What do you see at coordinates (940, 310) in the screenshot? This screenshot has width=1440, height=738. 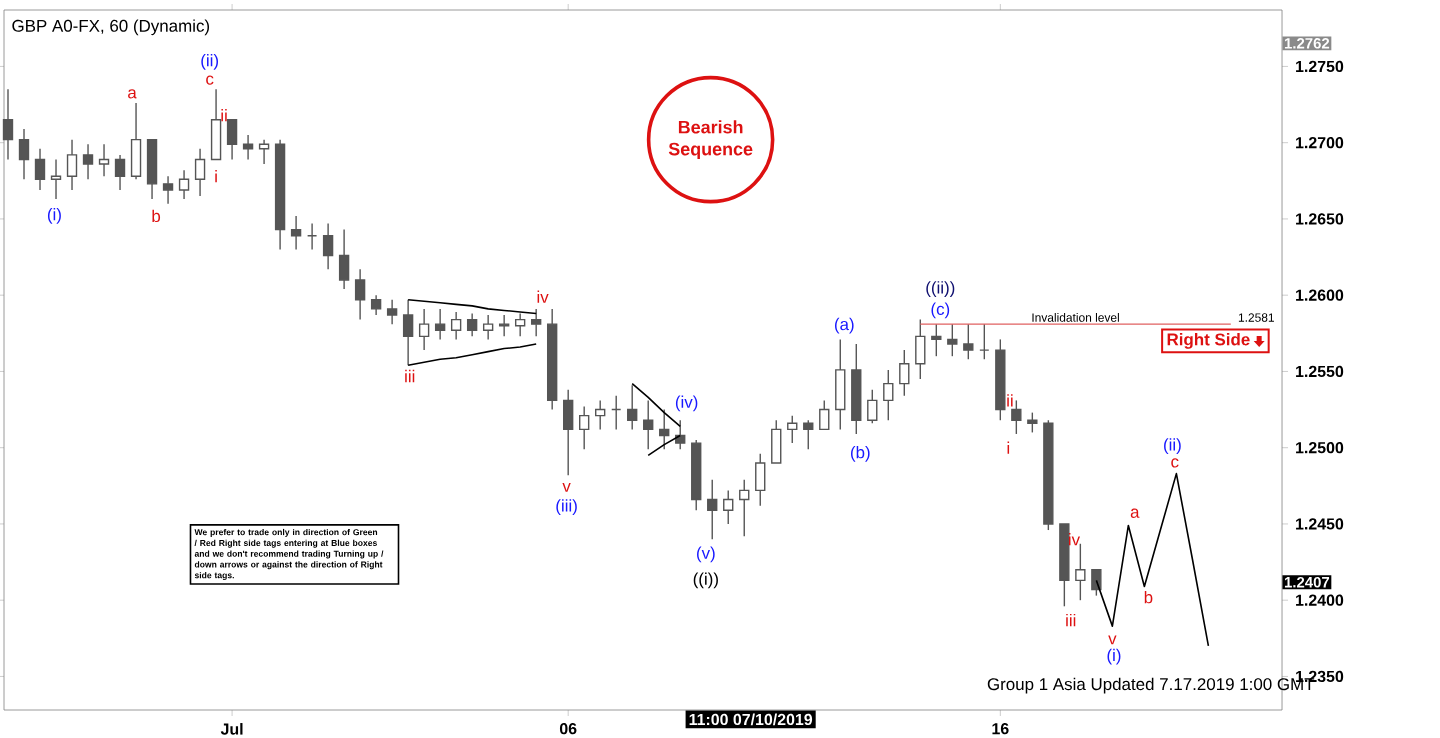 I see `annotation: (c)` at bounding box center [940, 310].